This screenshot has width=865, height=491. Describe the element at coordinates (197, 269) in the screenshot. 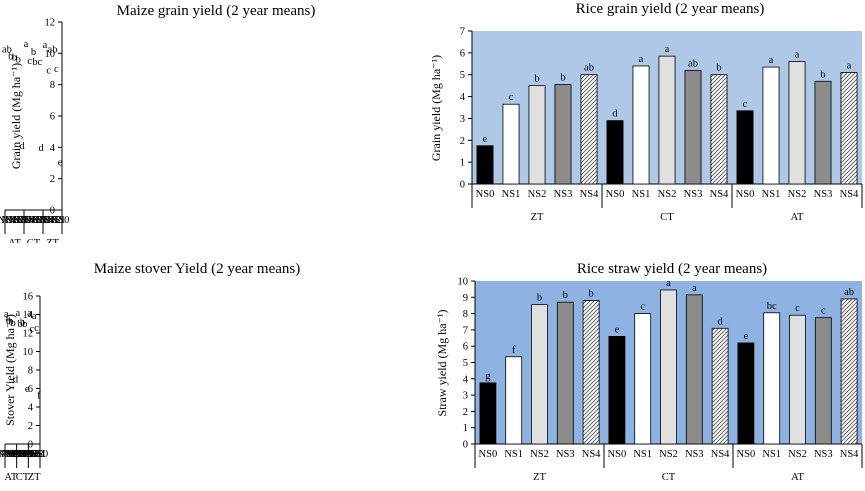

I see `chart-title: Maize stover Yield (2 year means)` at that location.